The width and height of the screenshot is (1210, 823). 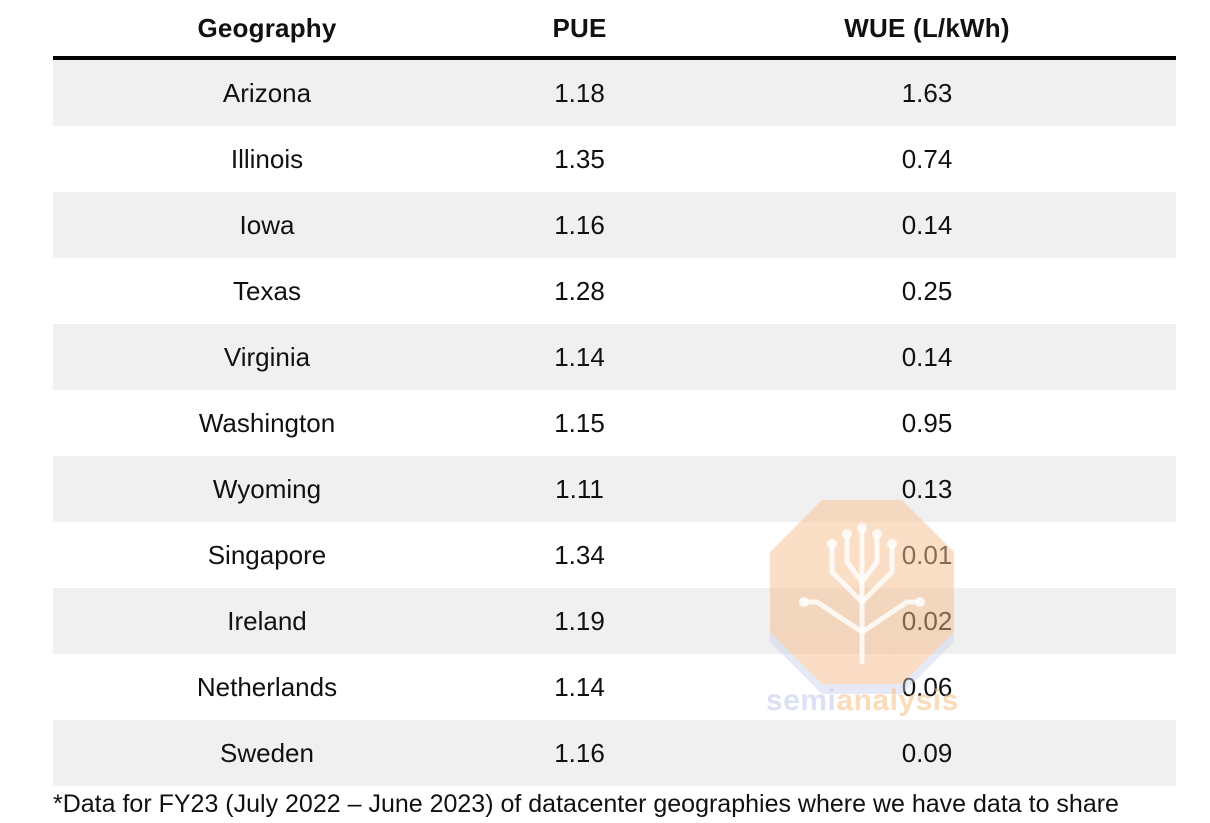 What do you see at coordinates (267, 357) in the screenshot?
I see `cell-geography: Virginia` at bounding box center [267, 357].